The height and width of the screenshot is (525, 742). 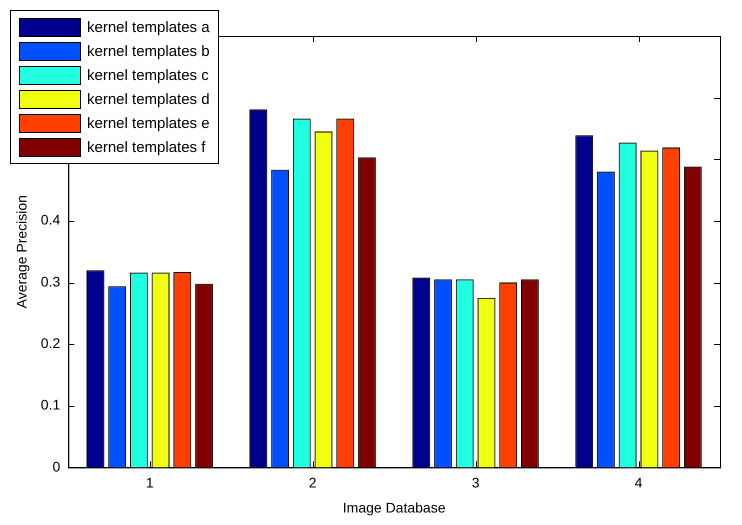 What do you see at coordinates (148, 99) in the screenshot?
I see `legend-label: kernel templates d` at bounding box center [148, 99].